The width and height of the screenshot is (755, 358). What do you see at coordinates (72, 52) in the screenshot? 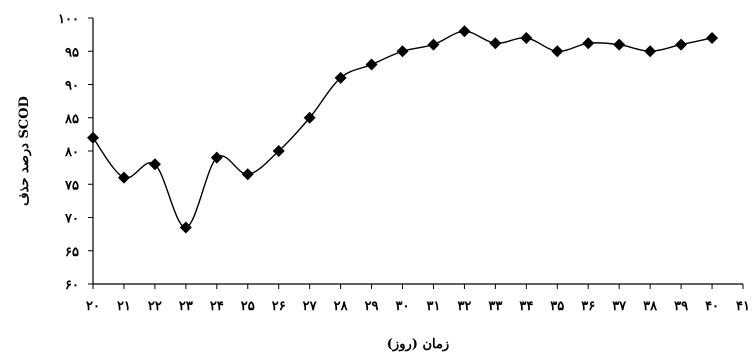
I see `y-tick-label: ۹۵` at bounding box center [72, 52].